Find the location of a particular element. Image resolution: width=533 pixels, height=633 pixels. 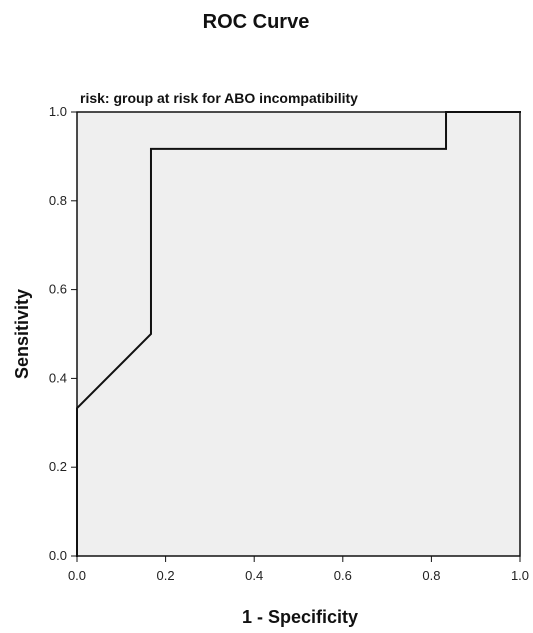

x-axis-tick-label: 0.2 is located at coordinates (166, 575).